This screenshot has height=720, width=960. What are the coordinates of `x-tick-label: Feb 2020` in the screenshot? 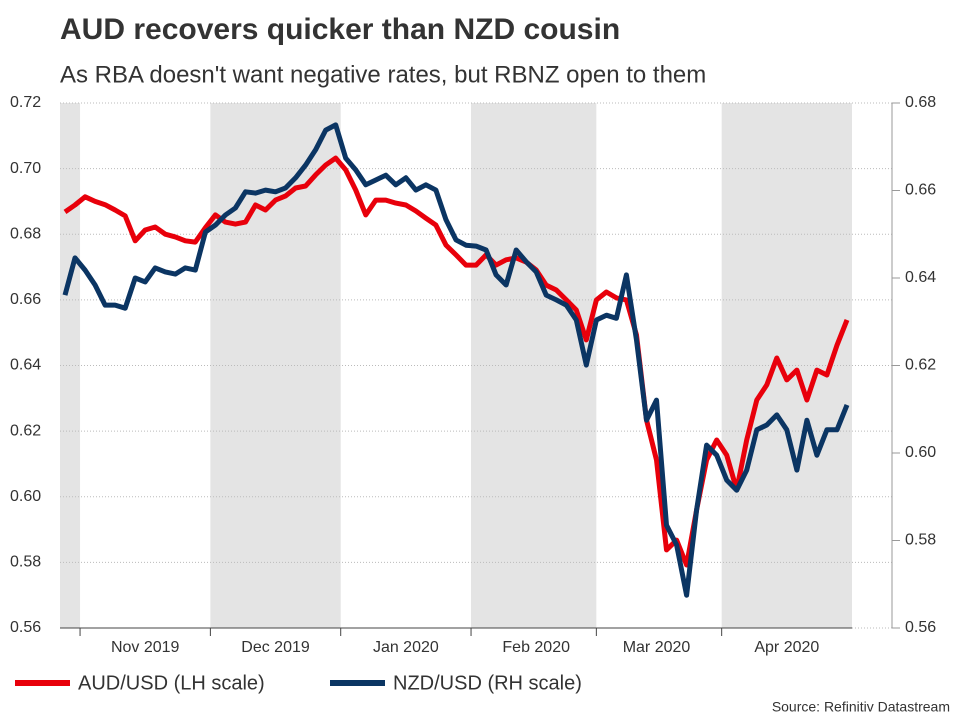 It's located at (536, 647).